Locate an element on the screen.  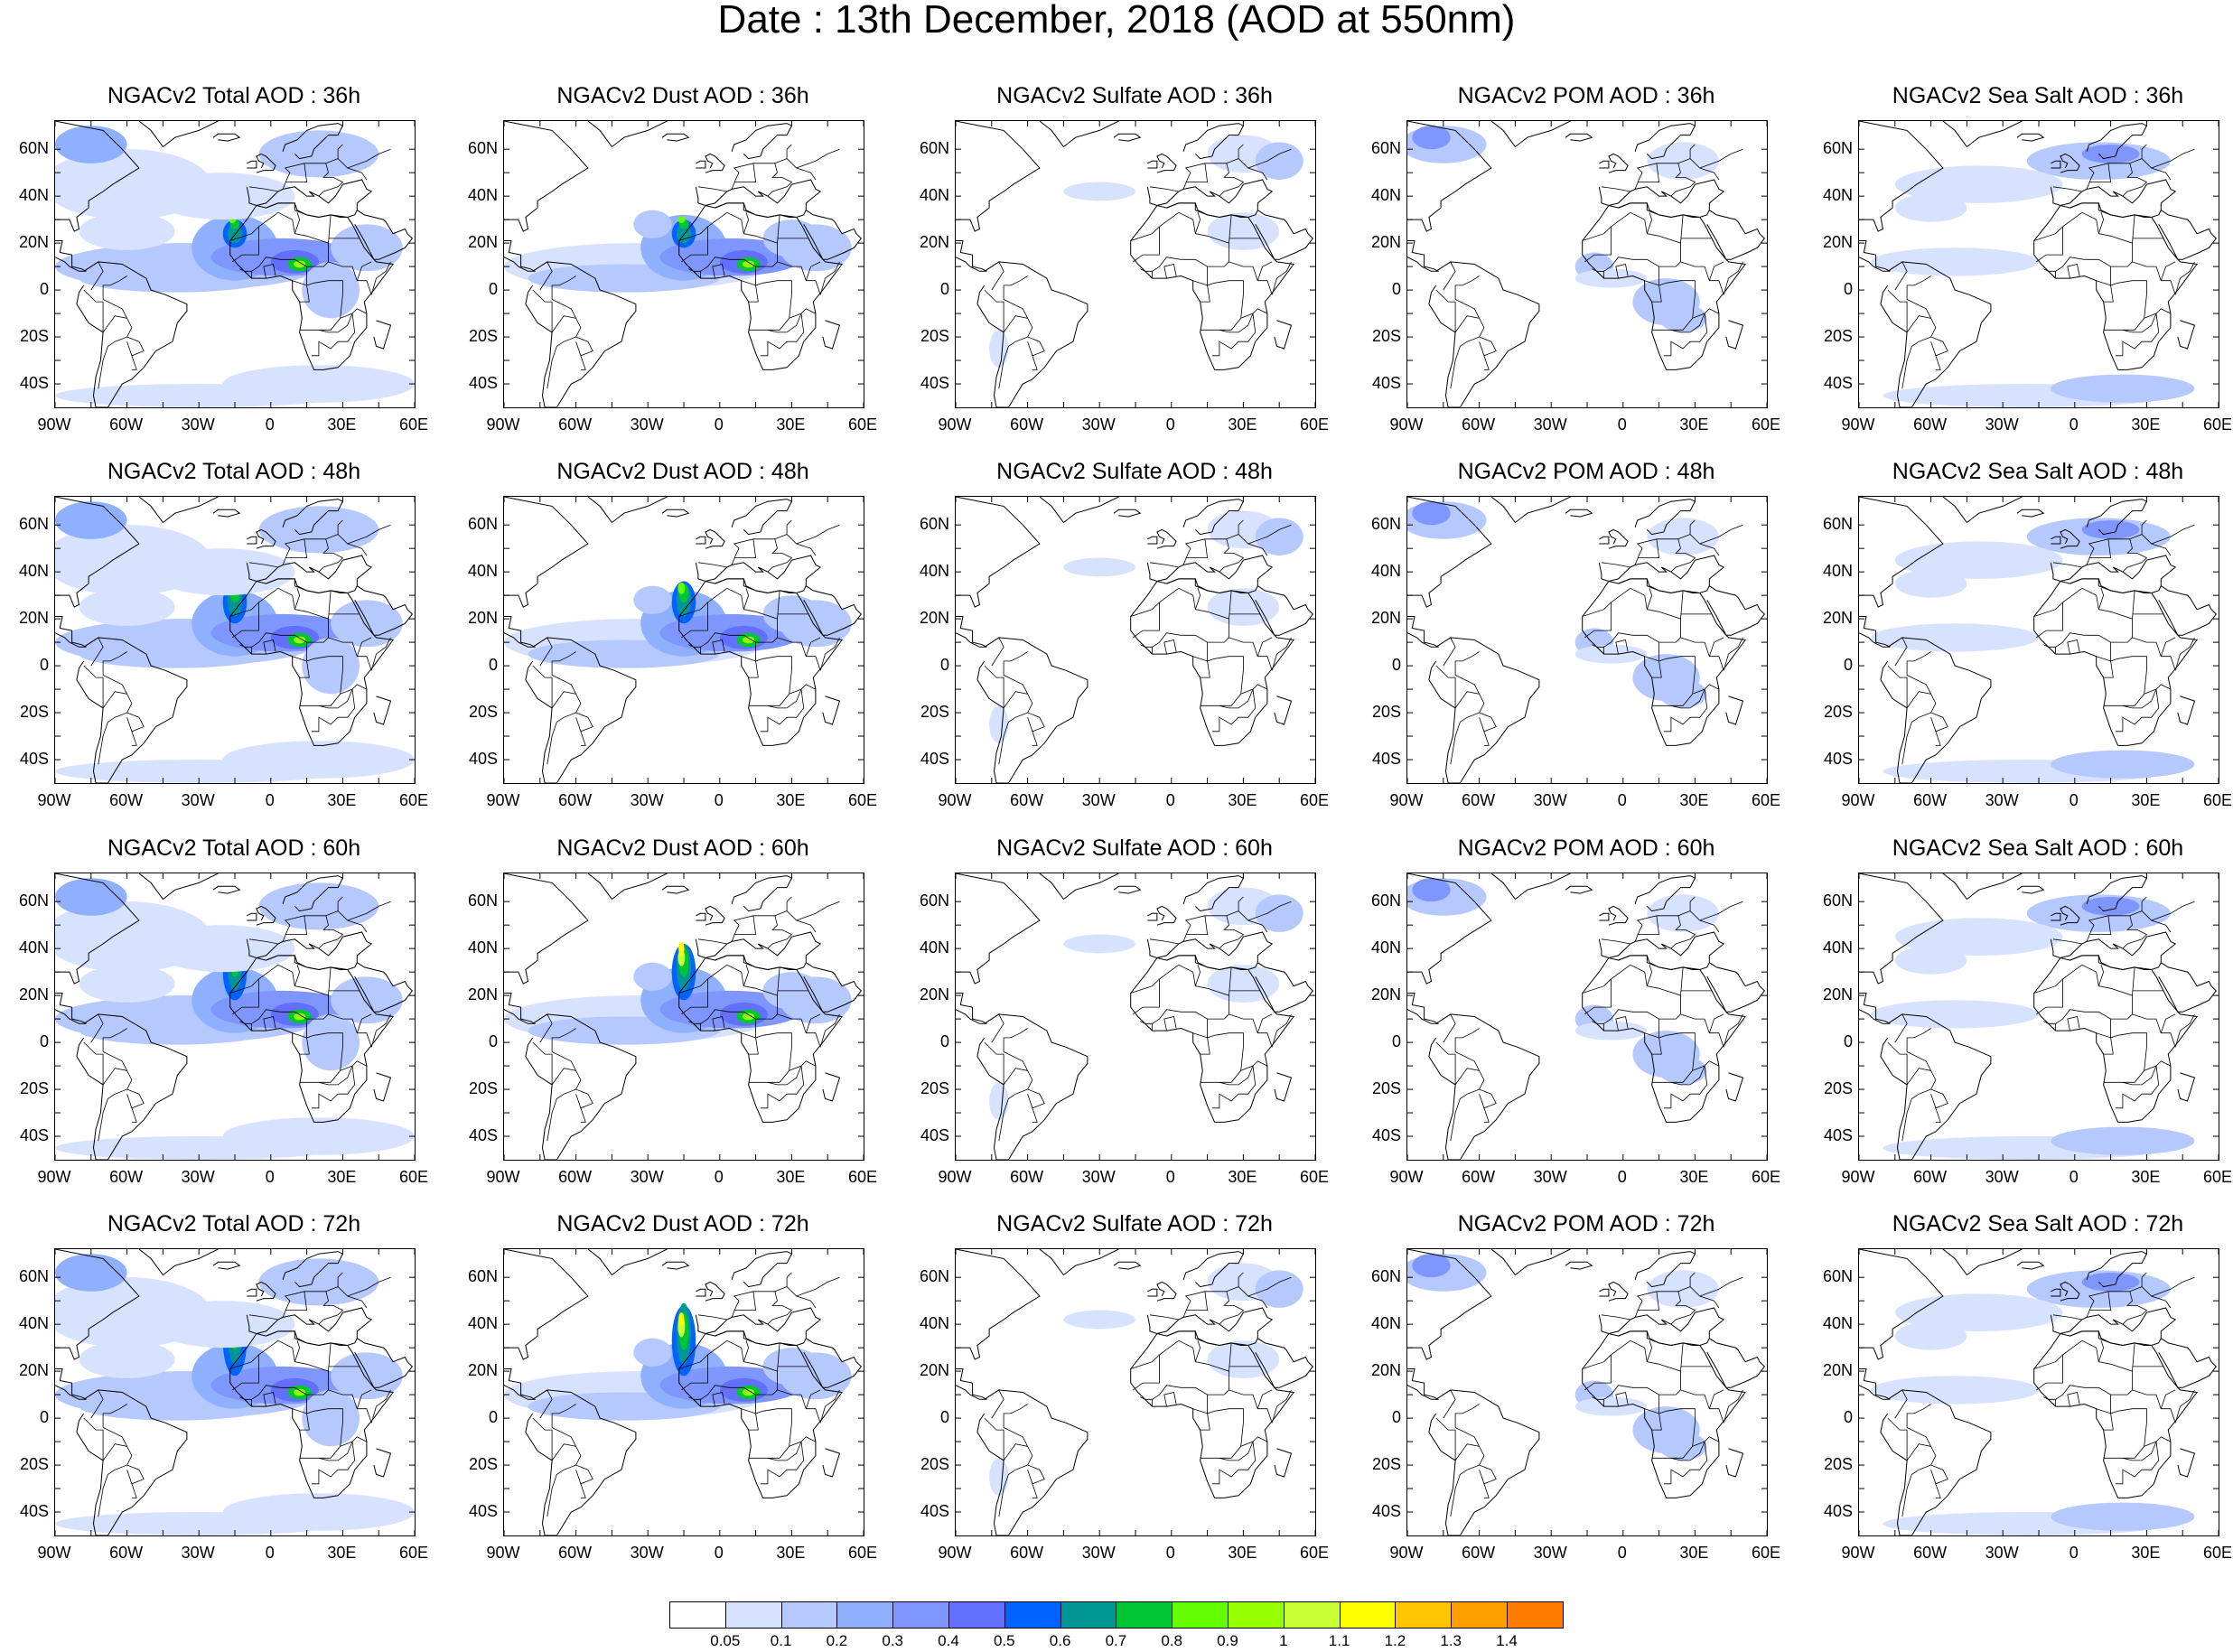
lat-label: 40S is located at coordinates (1838, 1511).